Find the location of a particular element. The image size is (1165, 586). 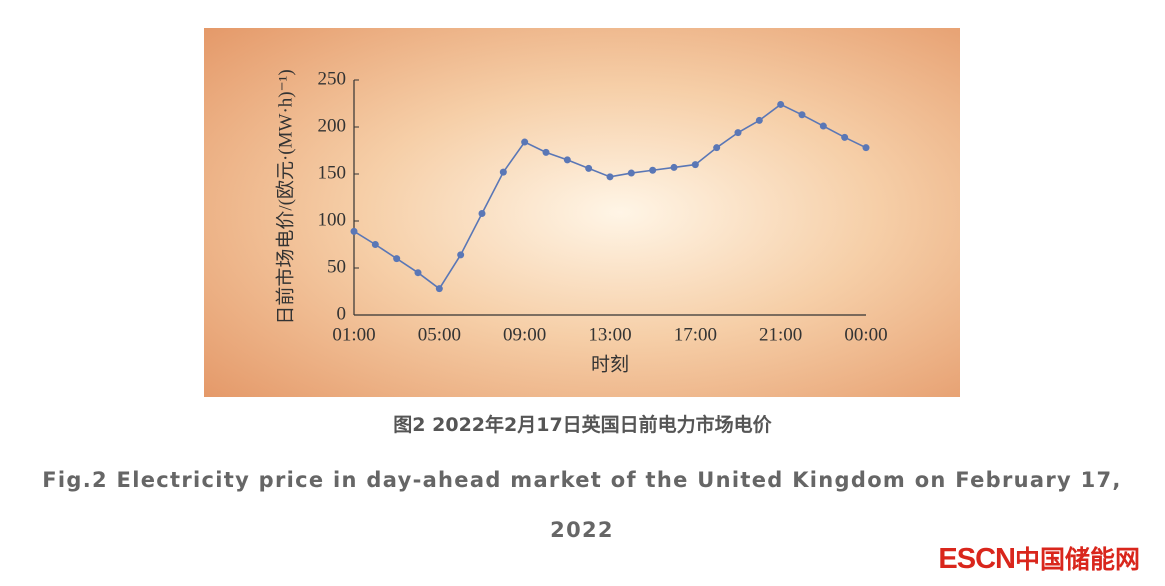

y-tick-label: 100 is located at coordinates (332, 219).